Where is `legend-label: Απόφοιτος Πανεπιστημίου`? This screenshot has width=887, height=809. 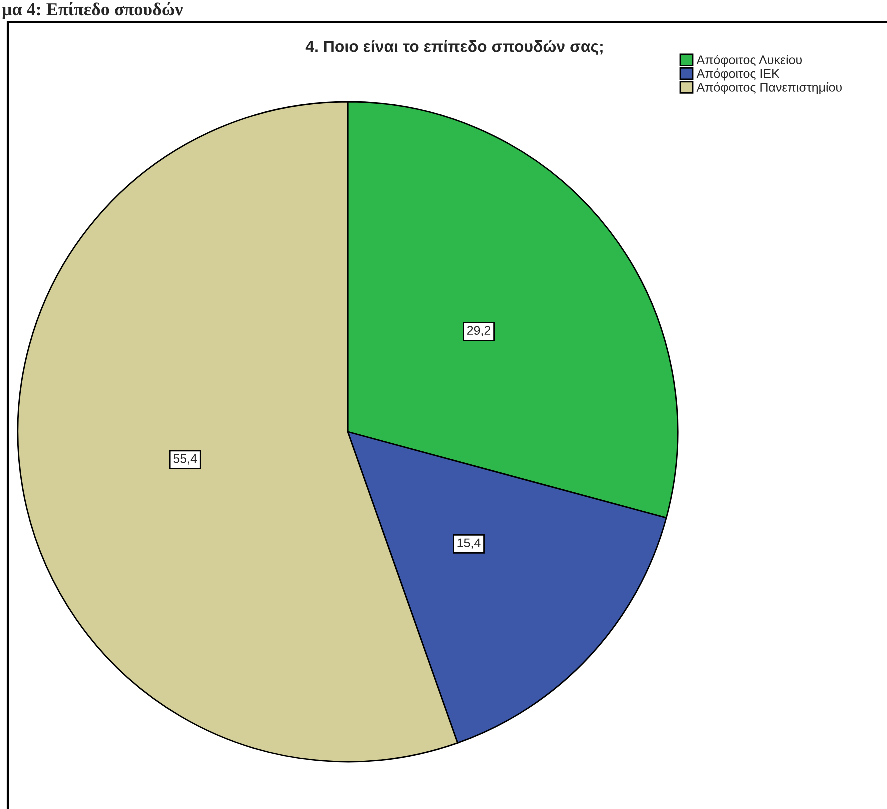
legend-label: Απόφοιτος Πανεπιστημίου is located at coordinates (769, 88).